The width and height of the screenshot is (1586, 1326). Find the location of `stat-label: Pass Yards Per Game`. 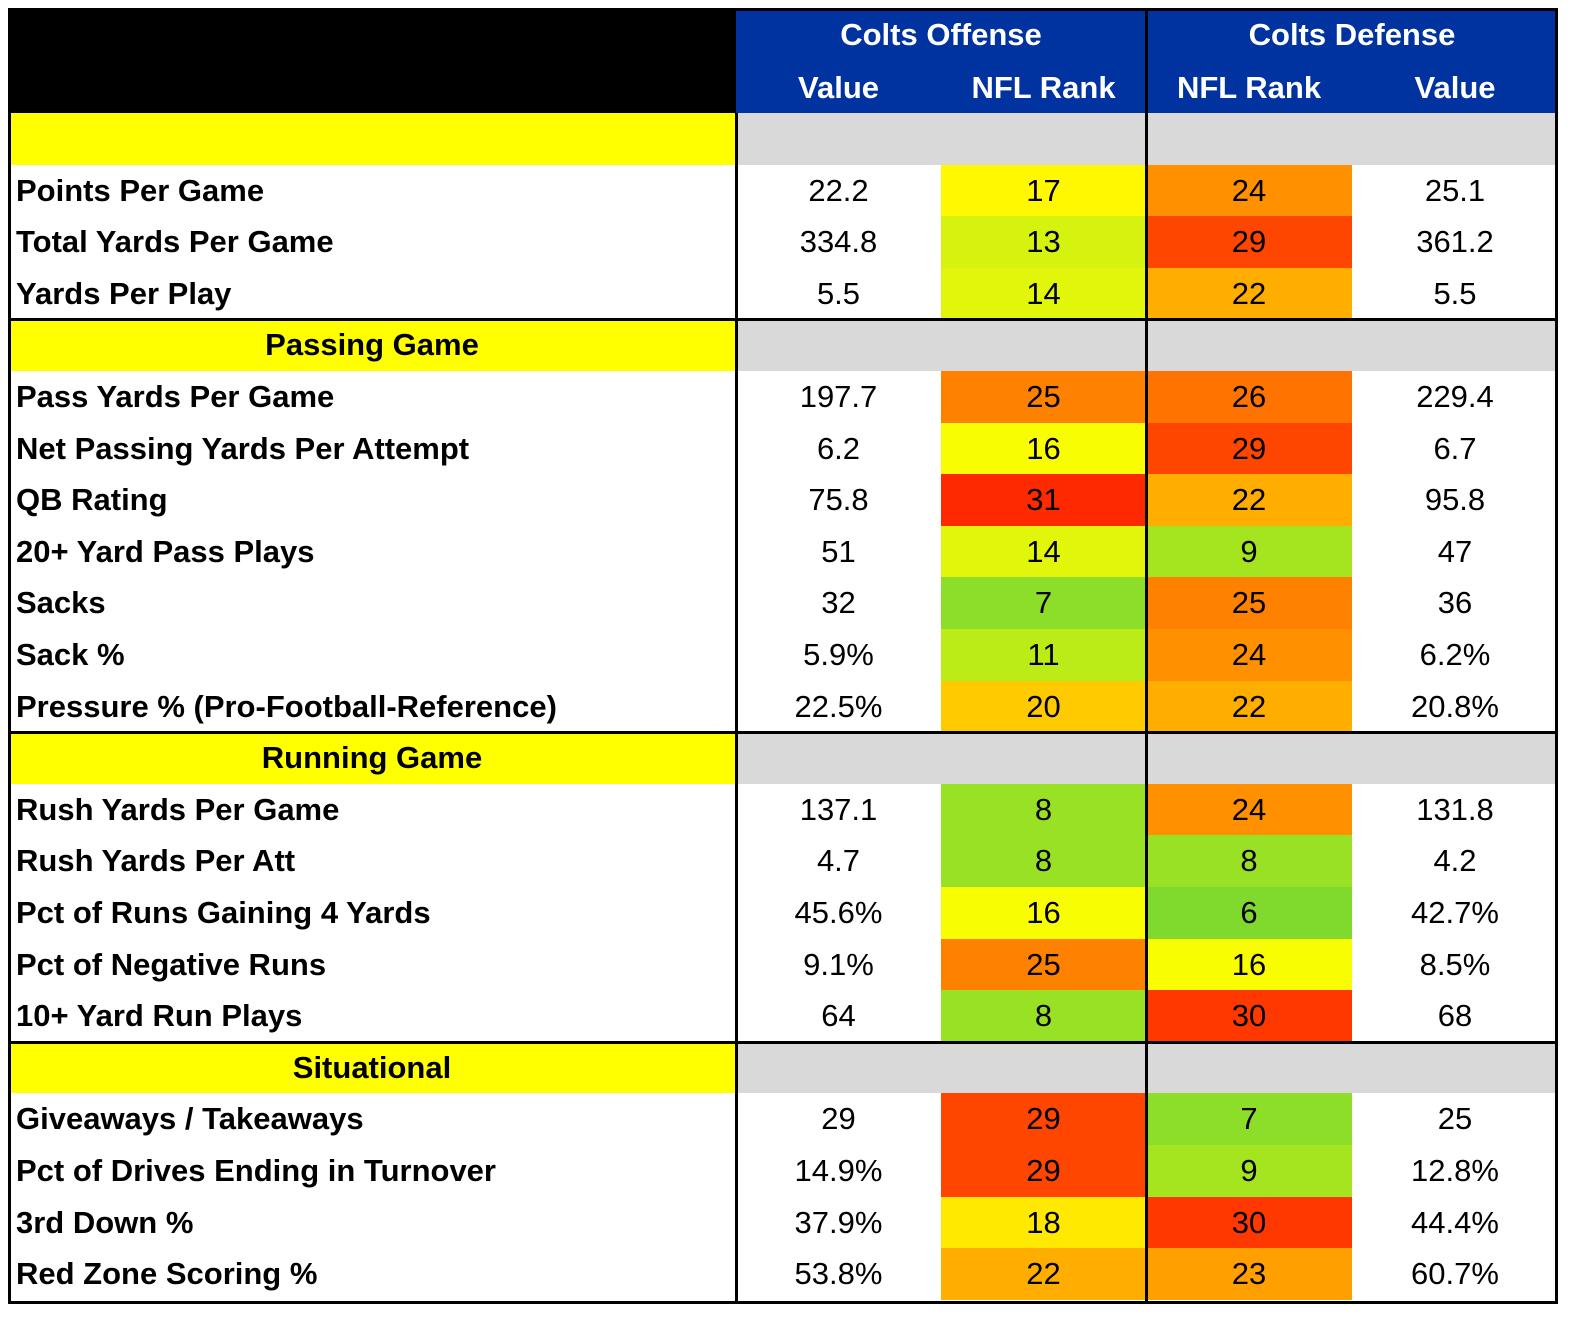

stat-label: Pass Yards Per Game is located at coordinates (175, 396).